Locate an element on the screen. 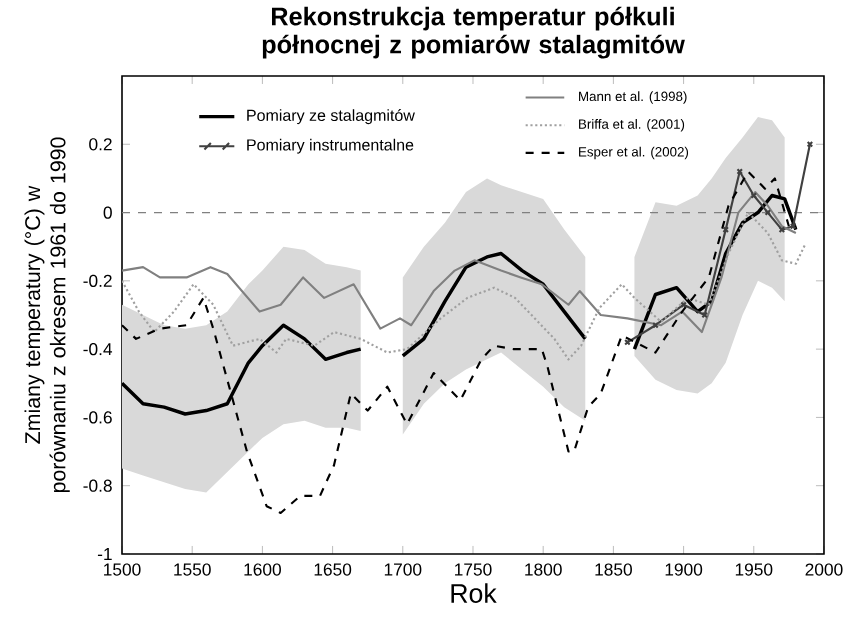 This screenshot has width=860, height=640. x-tick-label: 1750 is located at coordinates (473, 569).